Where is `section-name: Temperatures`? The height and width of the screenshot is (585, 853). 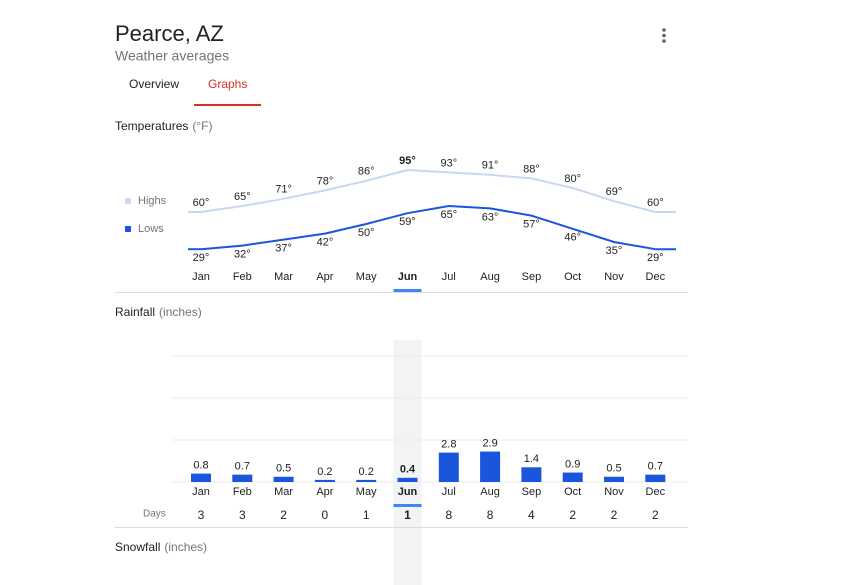
section-name: Temperatures is located at coordinates (151, 126).